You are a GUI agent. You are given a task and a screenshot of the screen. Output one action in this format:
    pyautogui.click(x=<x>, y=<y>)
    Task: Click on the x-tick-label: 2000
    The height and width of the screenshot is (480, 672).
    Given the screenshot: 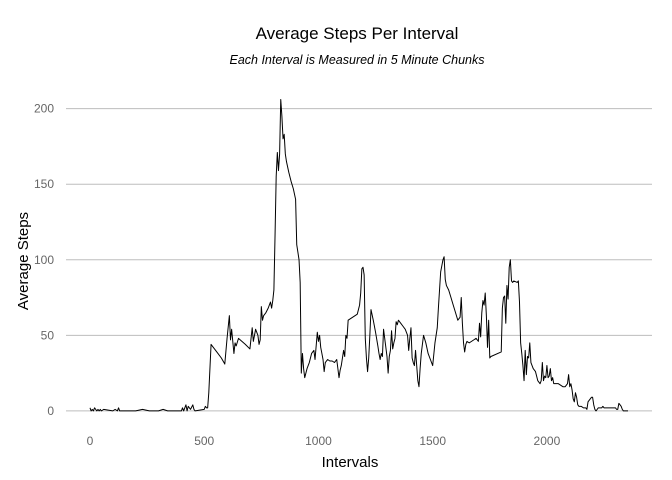 What is the action you would take?
    pyautogui.click(x=547, y=441)
    